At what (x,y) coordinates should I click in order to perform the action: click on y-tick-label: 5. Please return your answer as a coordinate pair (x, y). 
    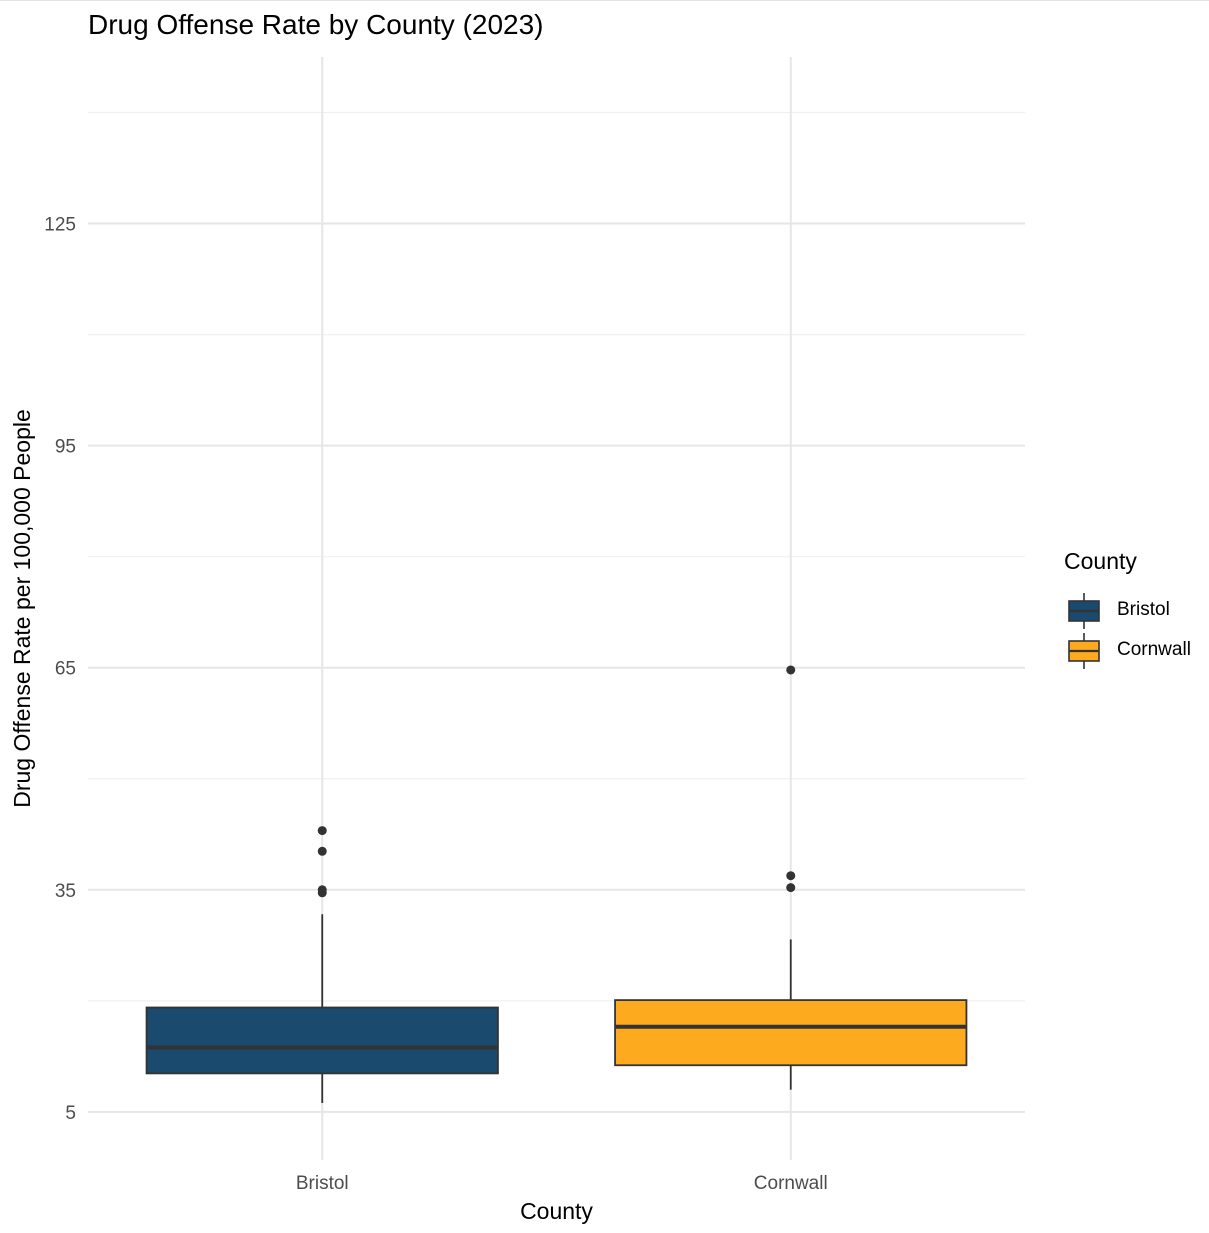
    Looking at the image, I should click on (70, 1113).